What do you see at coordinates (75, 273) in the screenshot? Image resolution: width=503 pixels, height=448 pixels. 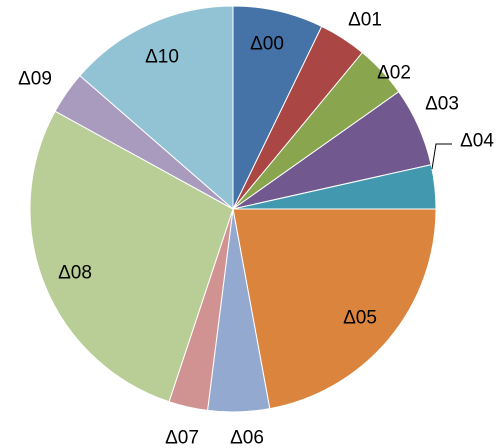 I see `data-label: Δ08` at bounding box center [75, 273].